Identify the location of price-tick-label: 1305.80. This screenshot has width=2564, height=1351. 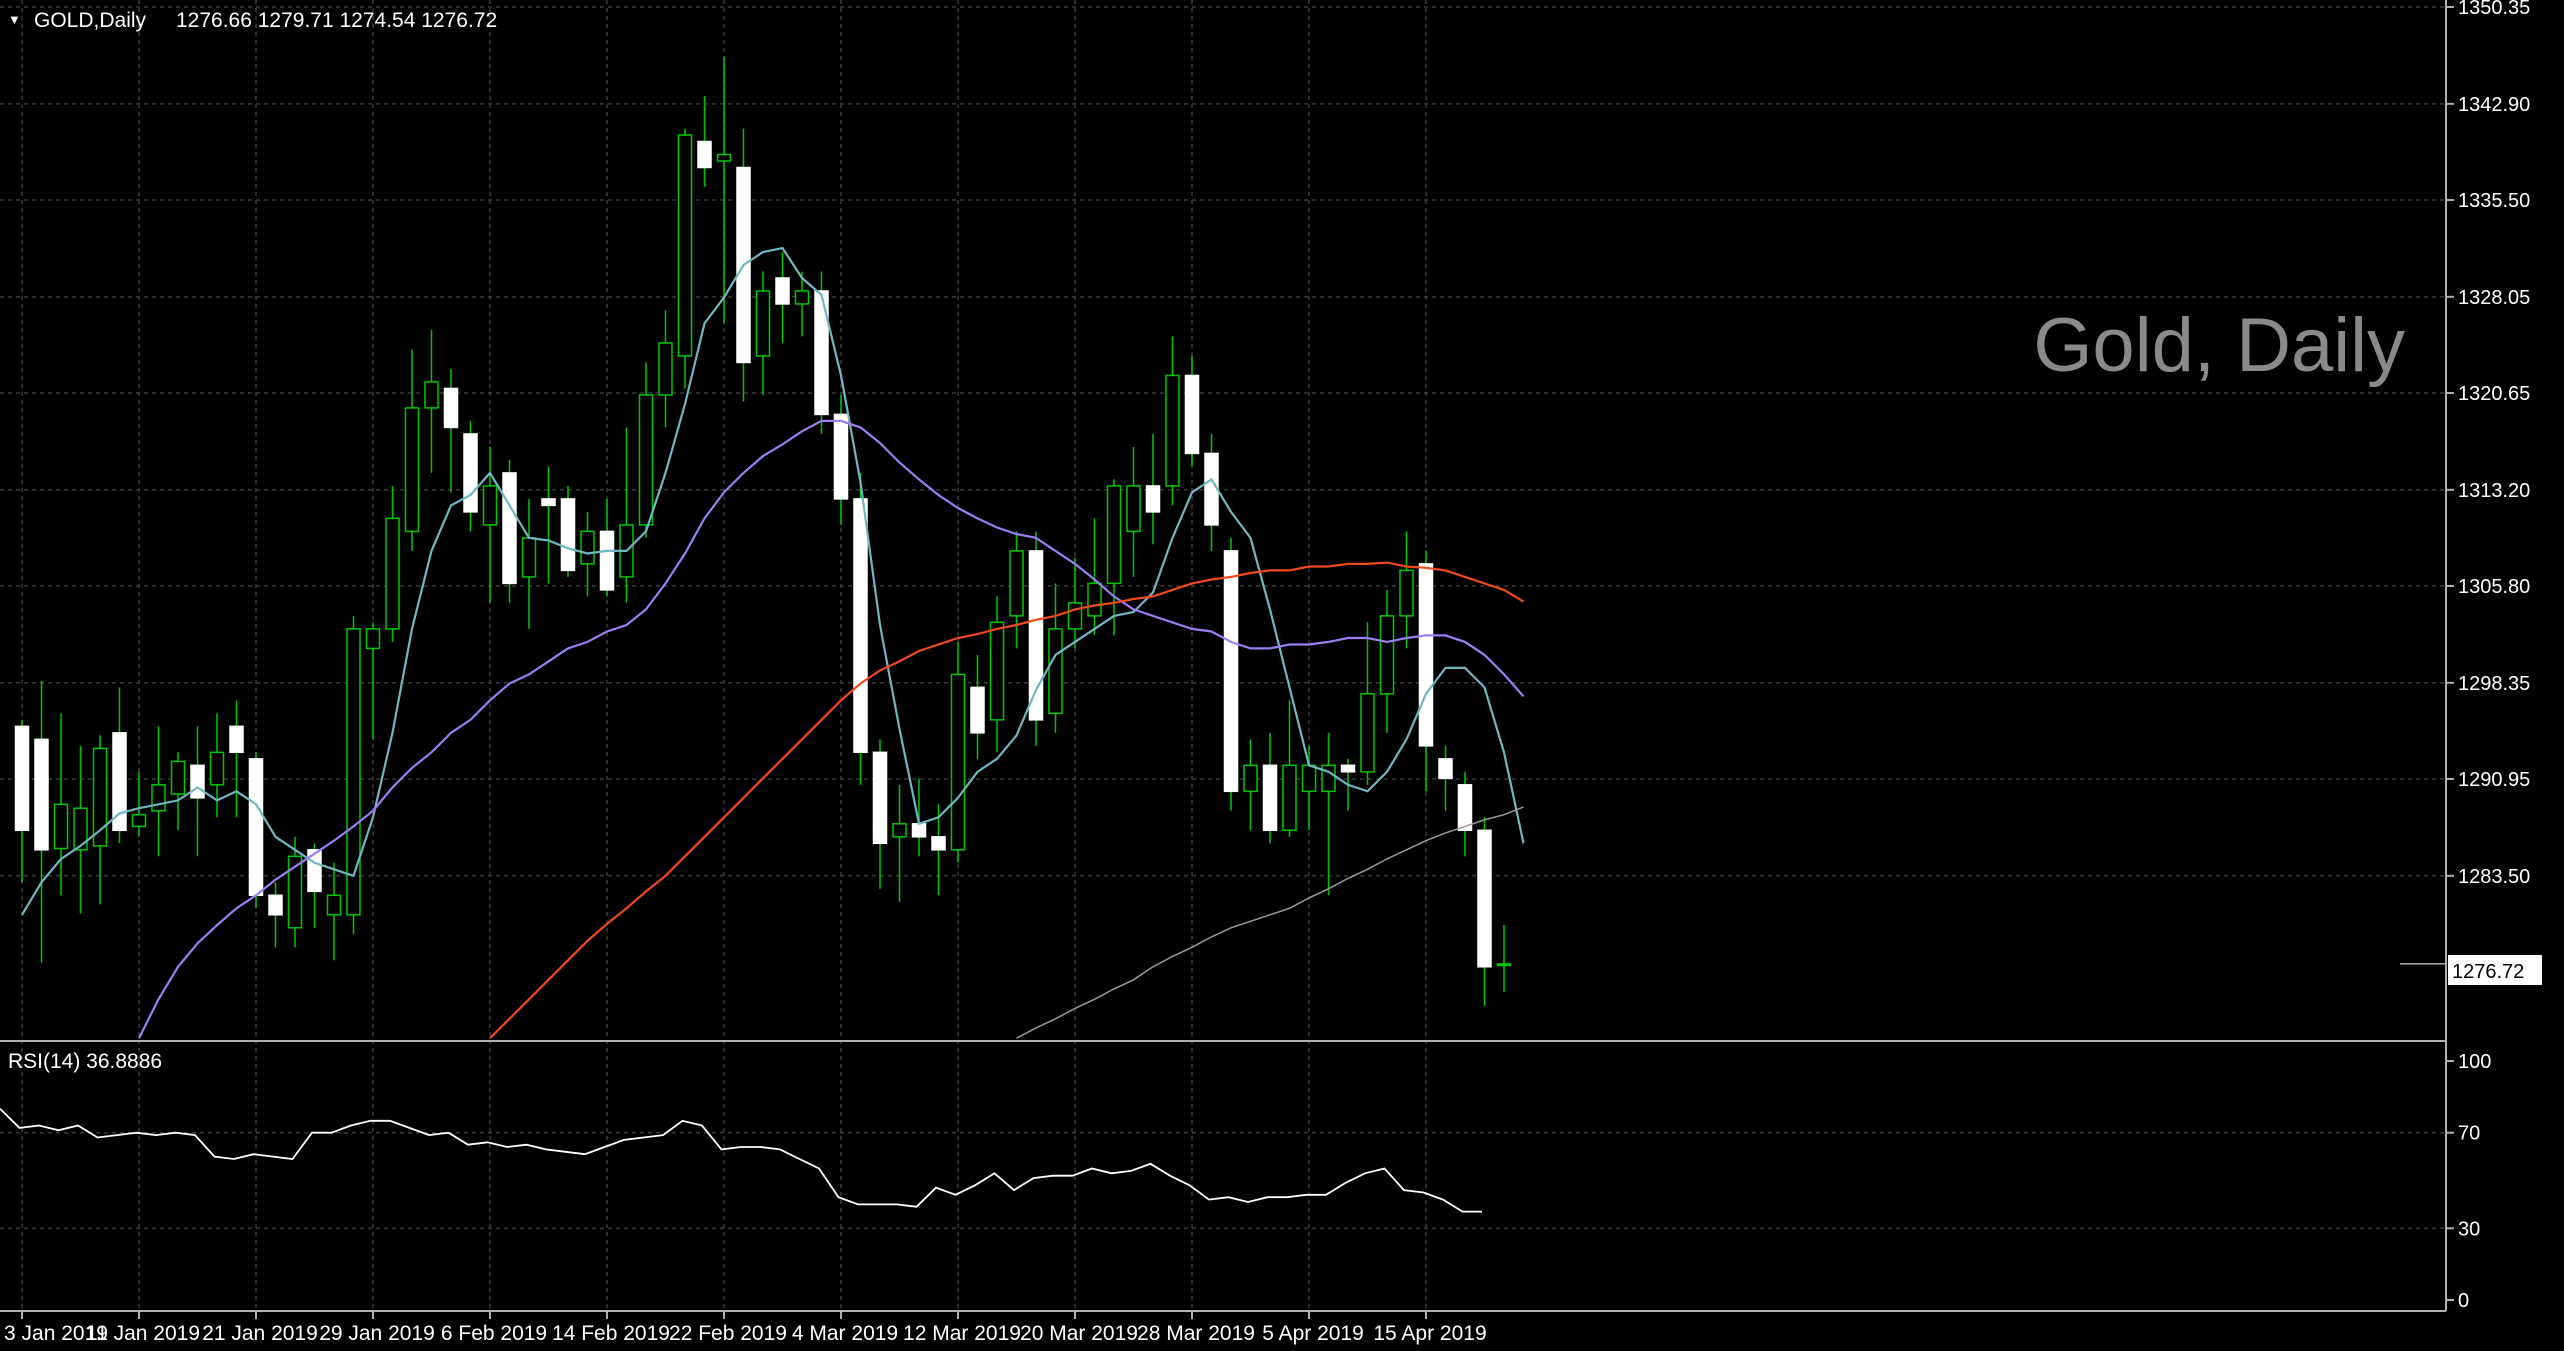
(2494, 587).